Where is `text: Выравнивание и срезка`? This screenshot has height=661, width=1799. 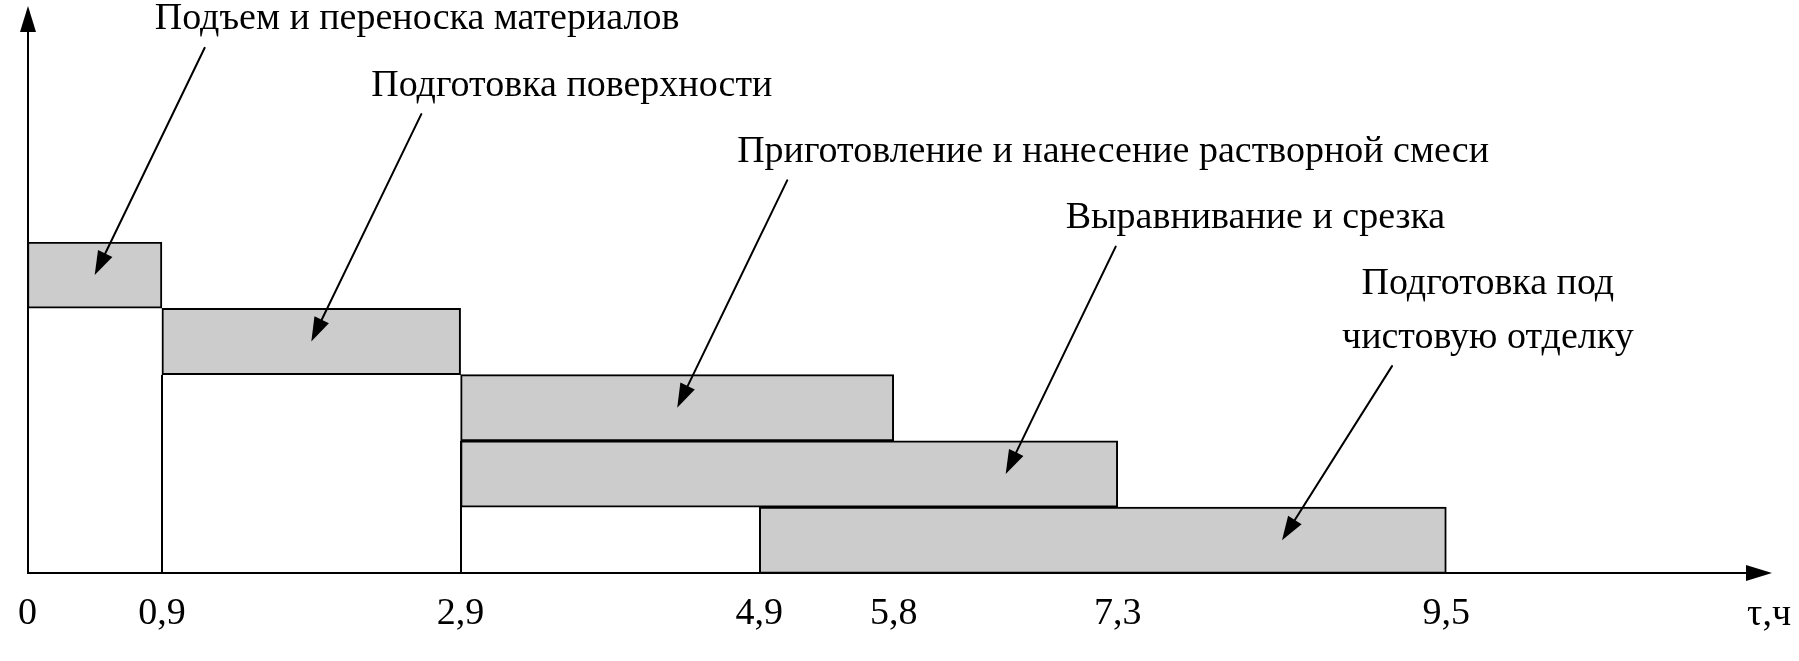
text: Выравнивание и срезка is located at coordinates (1255, 215).